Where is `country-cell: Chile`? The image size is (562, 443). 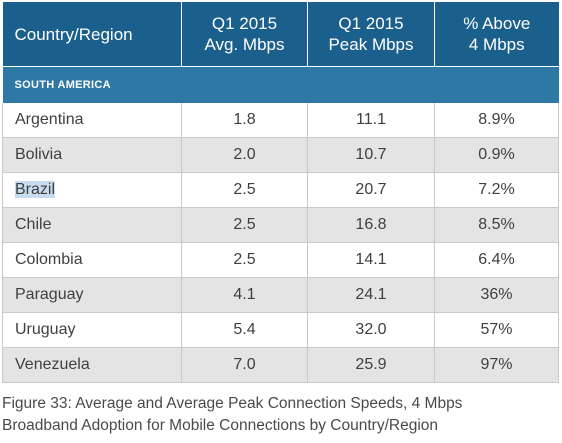 country-cell: Chile is located at coordinates (92, 225).